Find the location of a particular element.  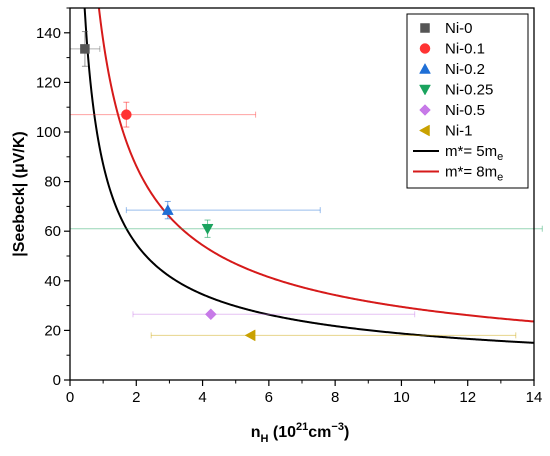

x-tick-label: 14 is located at coordinates (534, 397).